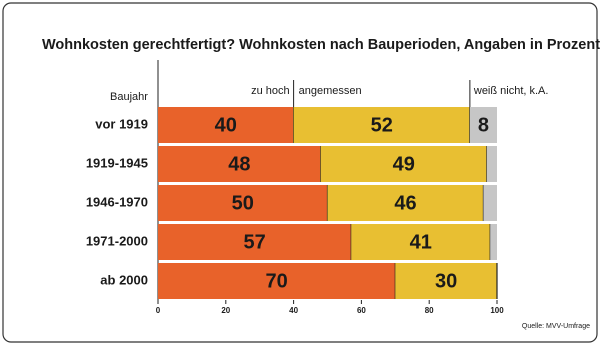 The image size is (600, 345). I want to click on x-tick-label: 60, so click(361, 310).